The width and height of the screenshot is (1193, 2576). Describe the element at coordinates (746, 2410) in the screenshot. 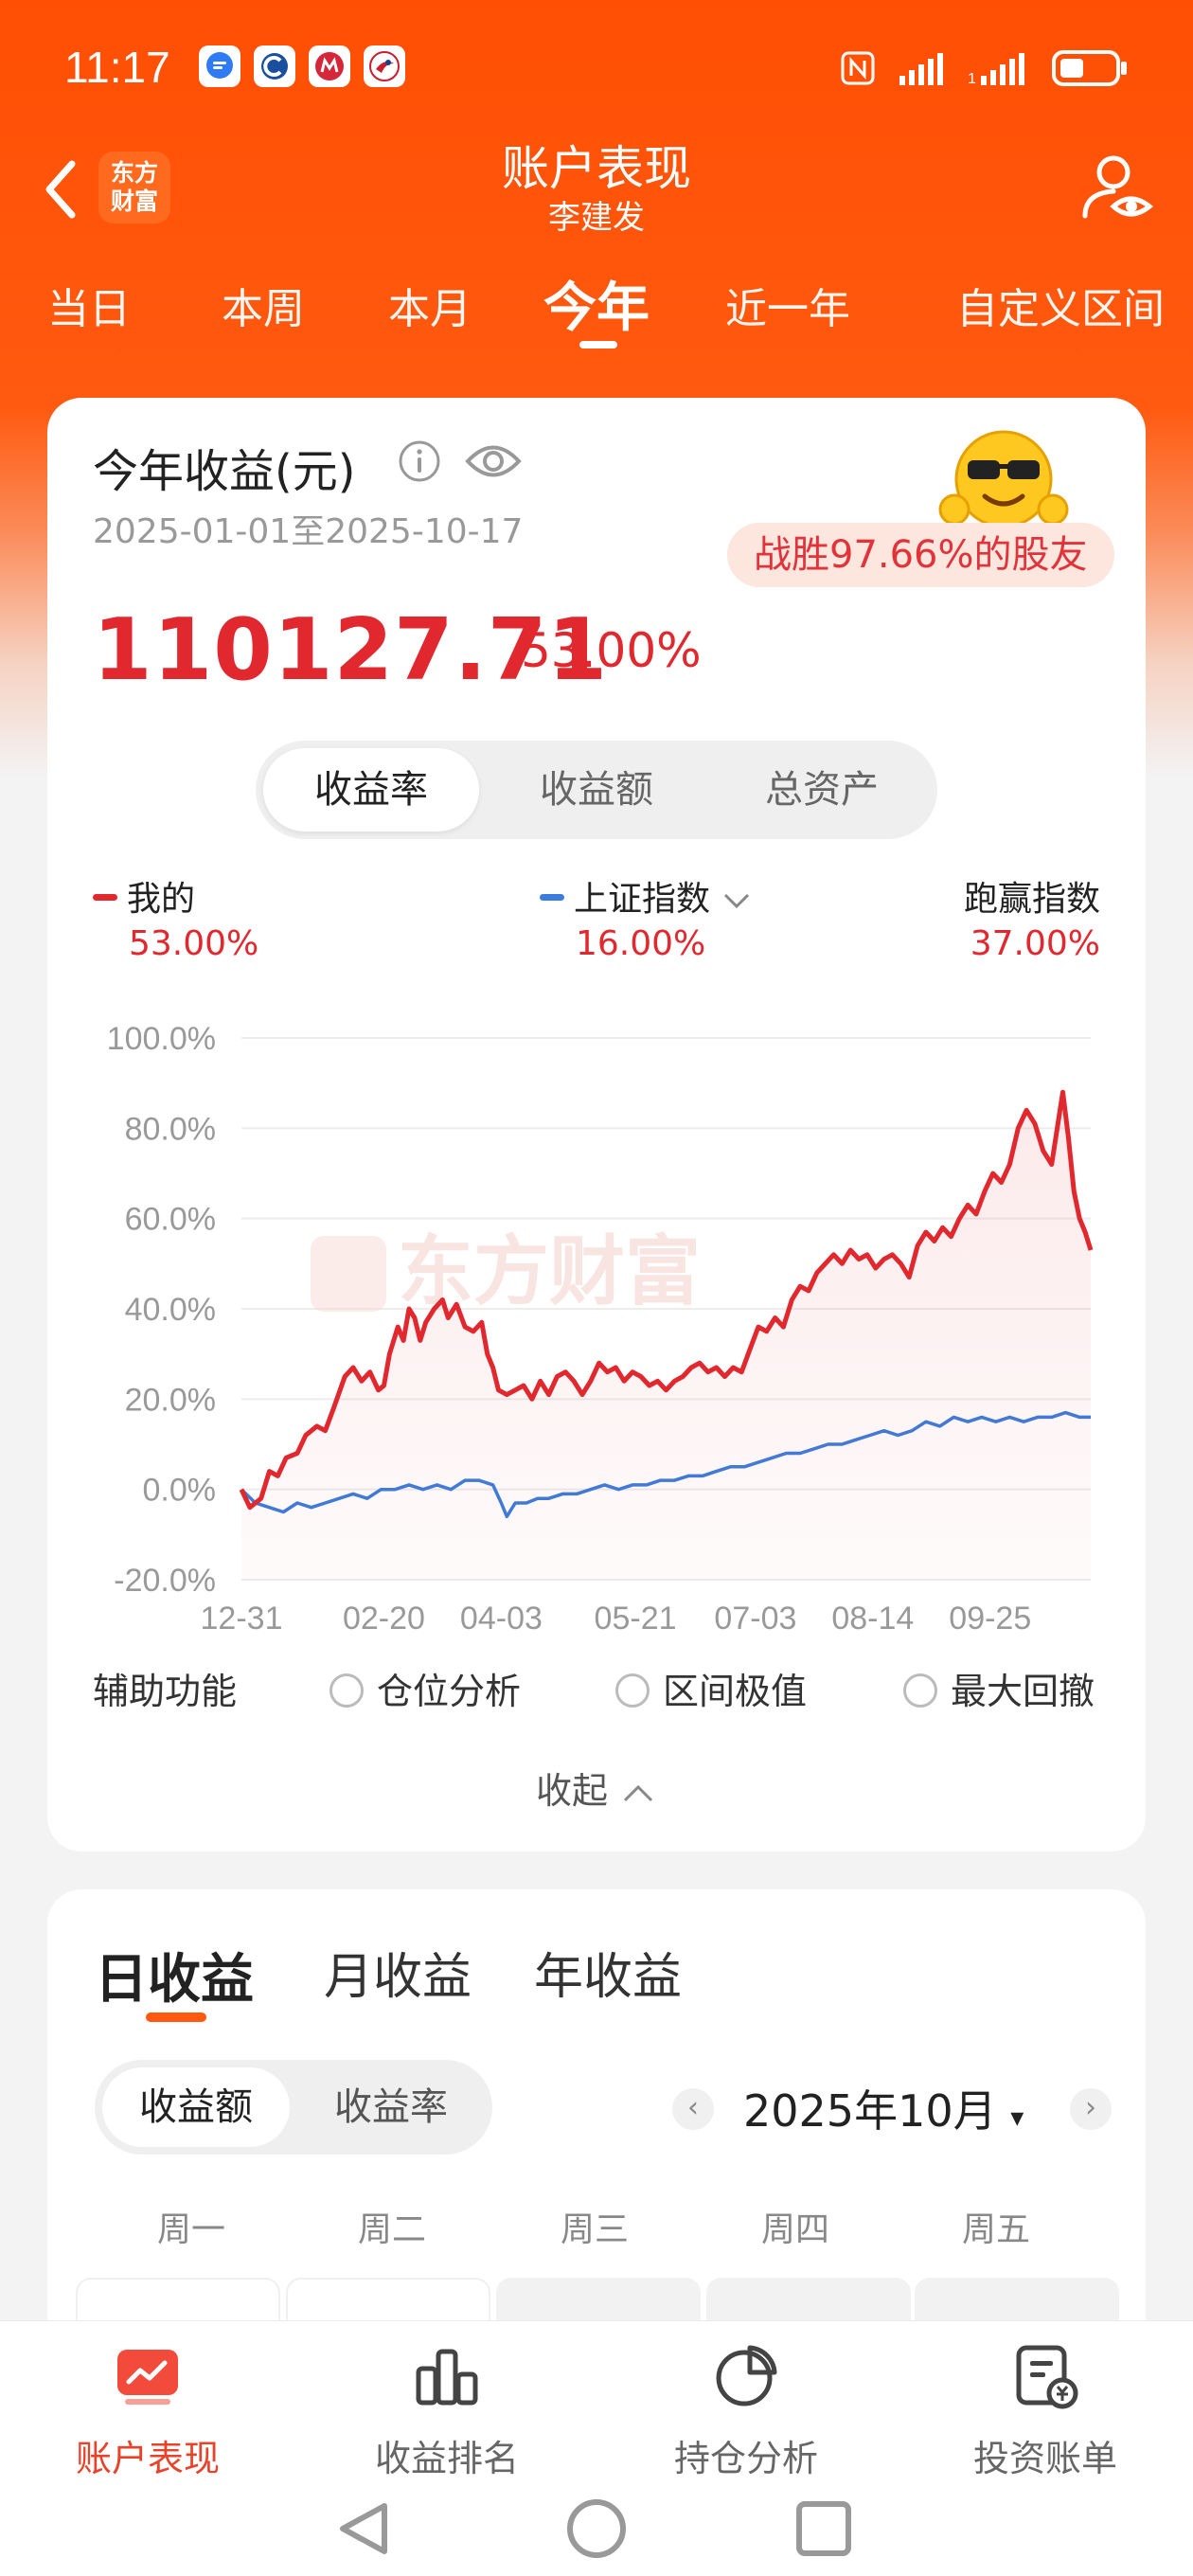

I see `nav-position-analysis: 持仓分析` at that location.